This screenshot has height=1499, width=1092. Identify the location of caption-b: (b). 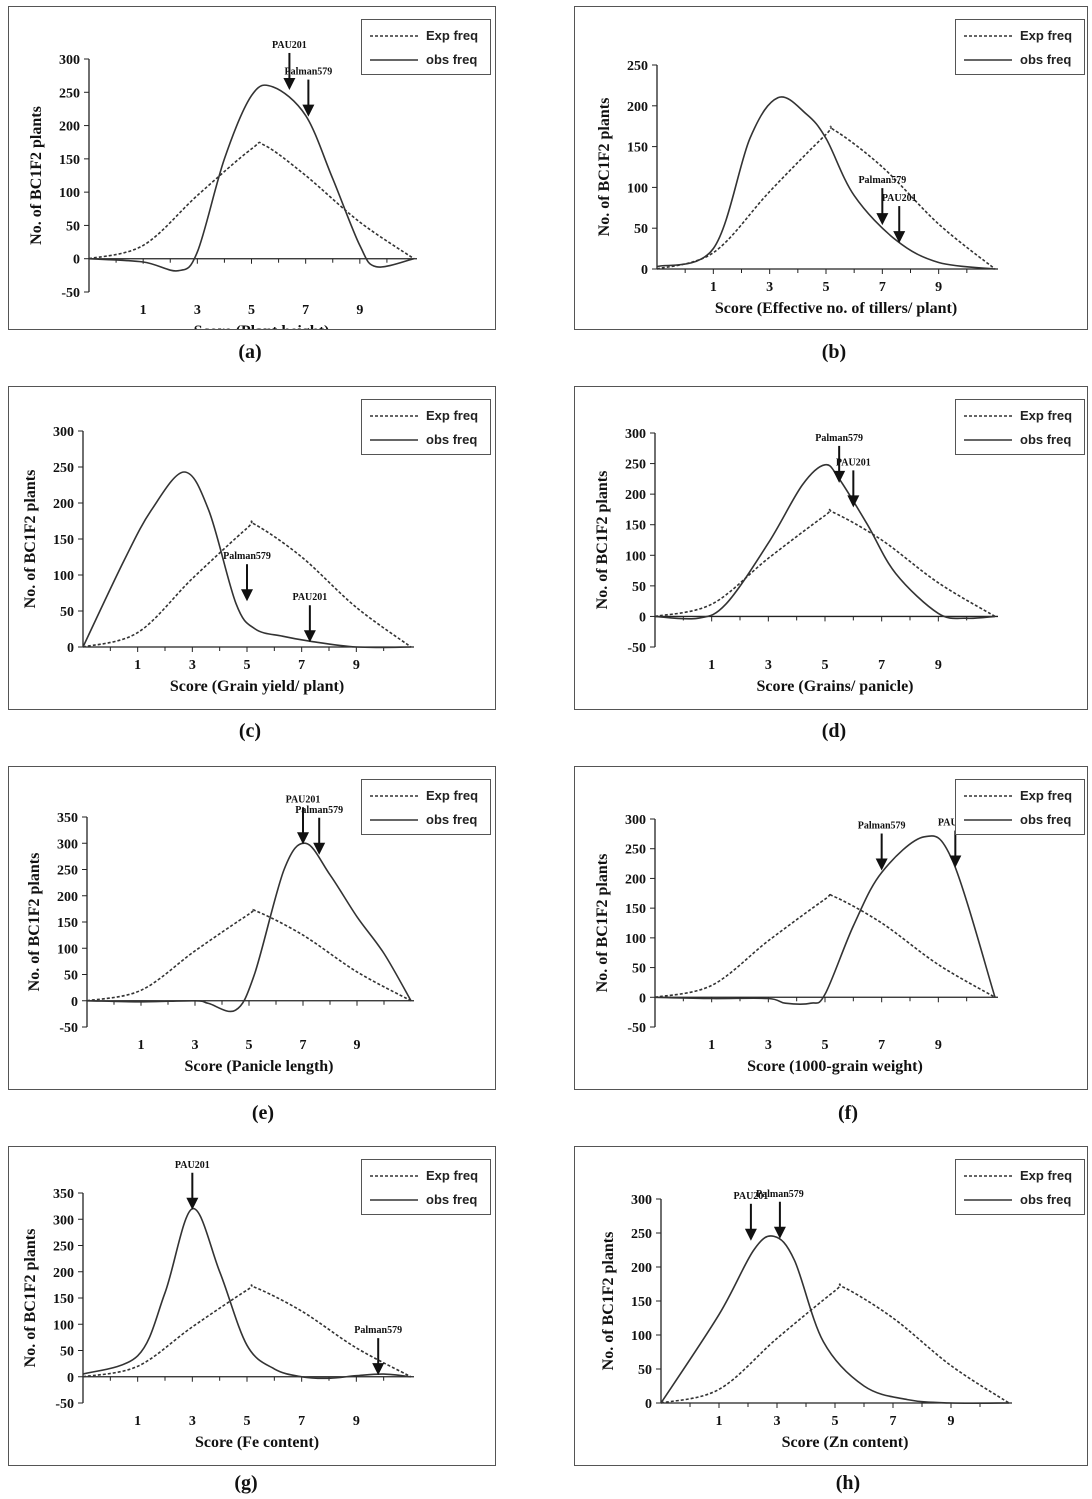
(834, 352).